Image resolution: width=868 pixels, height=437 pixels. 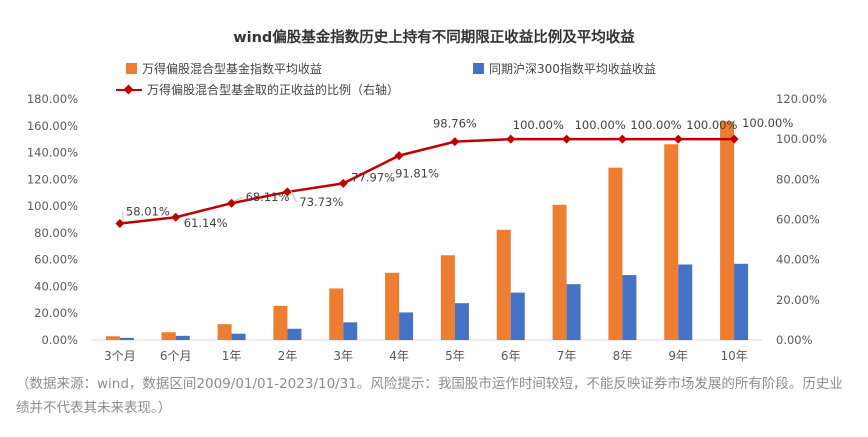 What do you see at coordinates (373, 177) in the screenshot?
I see `ratio-data-label: 77.97%` at bounding box center [373, 177].